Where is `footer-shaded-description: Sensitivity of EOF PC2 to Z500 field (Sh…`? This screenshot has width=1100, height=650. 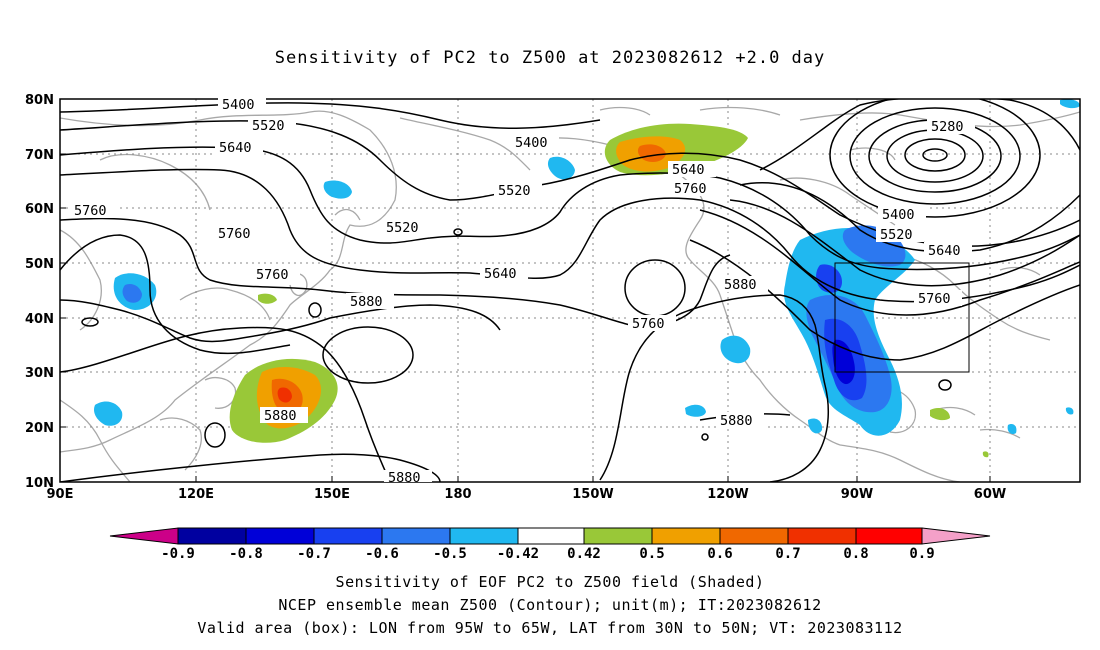 footer-shaded-description: Sensitivity of EOF PC2 to Z500 field (Sh… is located at coordinates (550, 582).